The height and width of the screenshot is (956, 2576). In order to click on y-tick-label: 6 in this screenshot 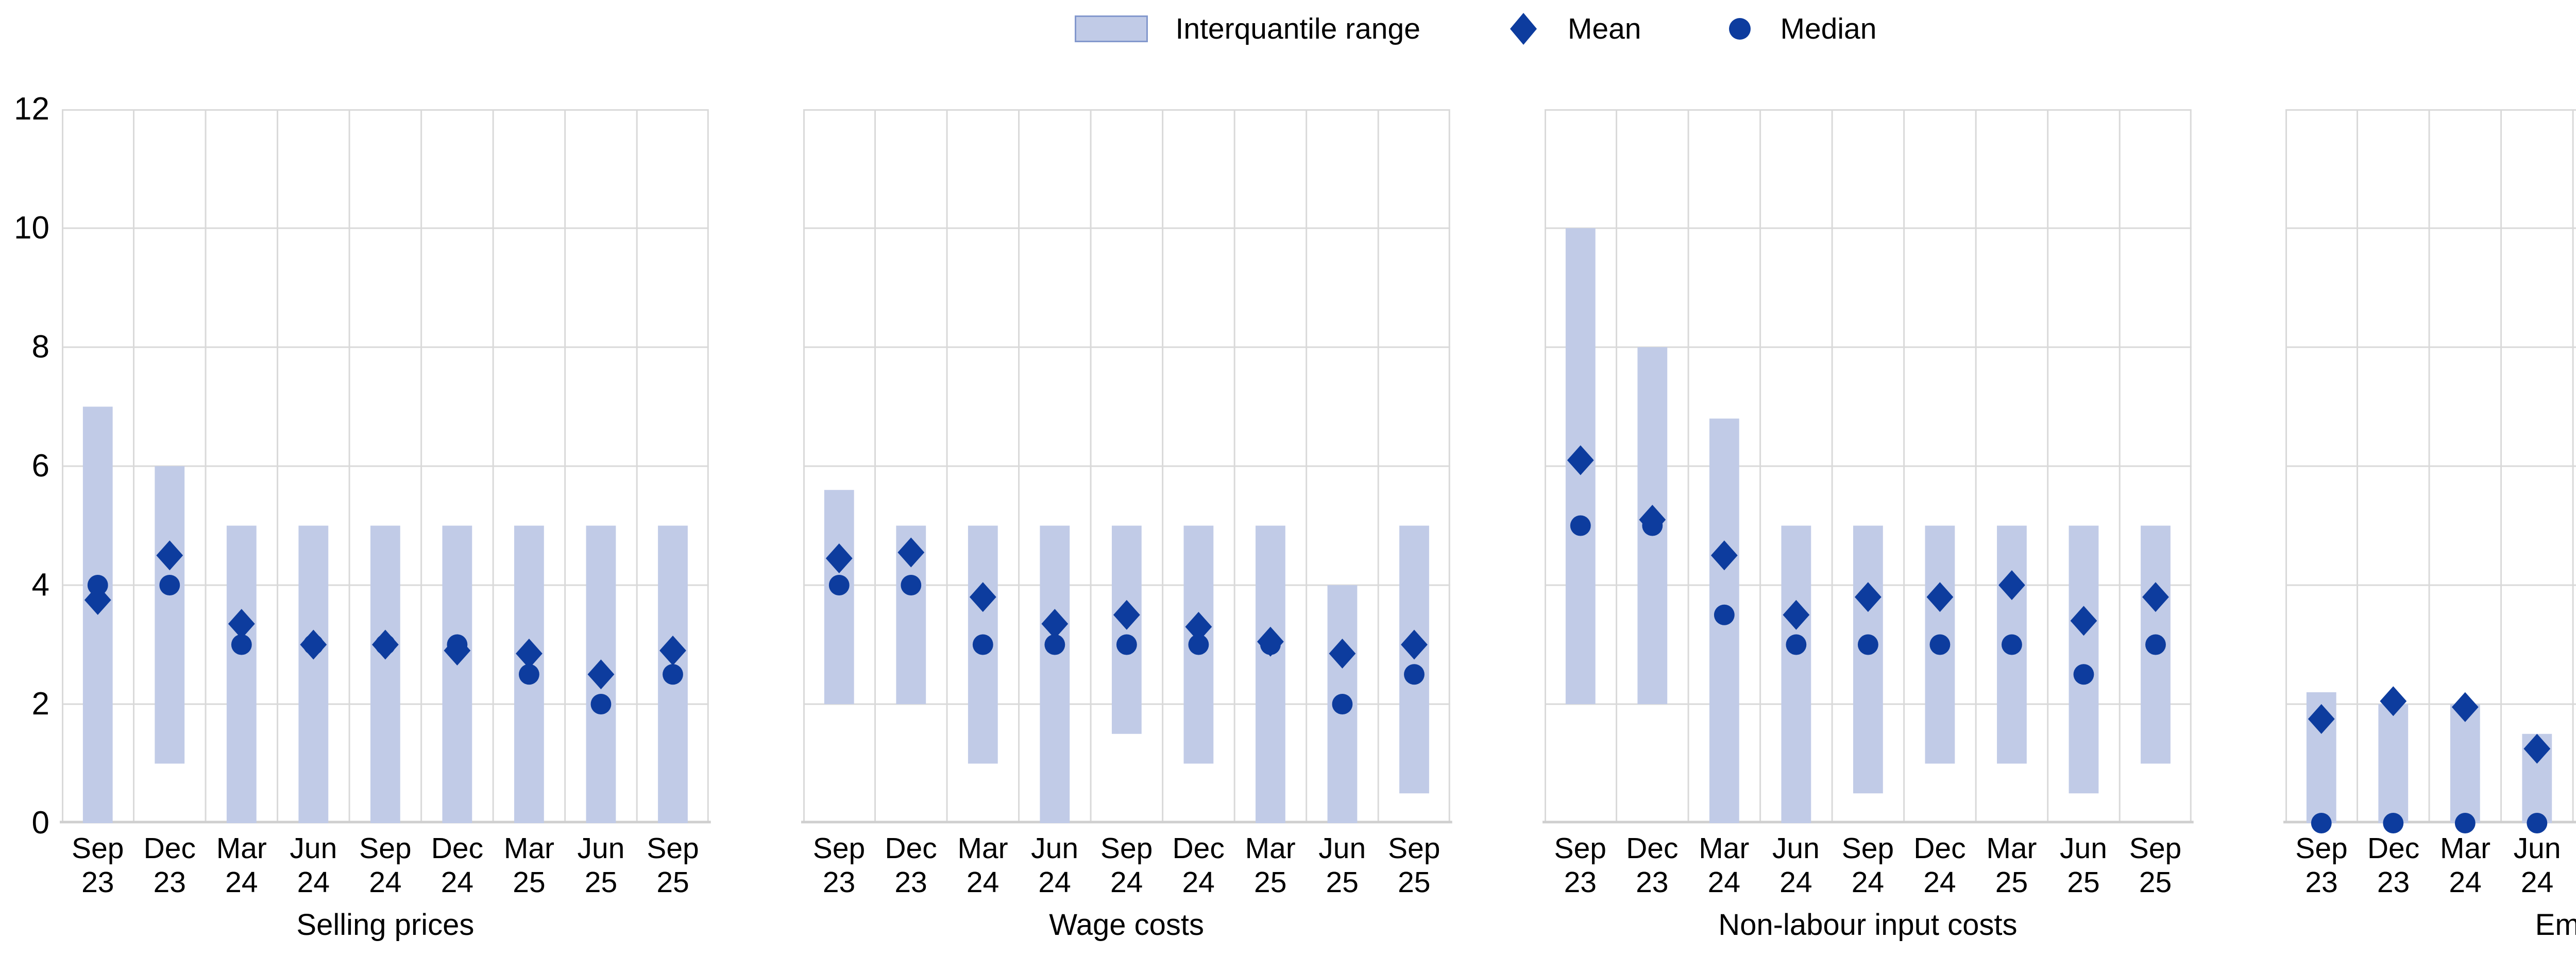, I will do `click(40, 466)`.